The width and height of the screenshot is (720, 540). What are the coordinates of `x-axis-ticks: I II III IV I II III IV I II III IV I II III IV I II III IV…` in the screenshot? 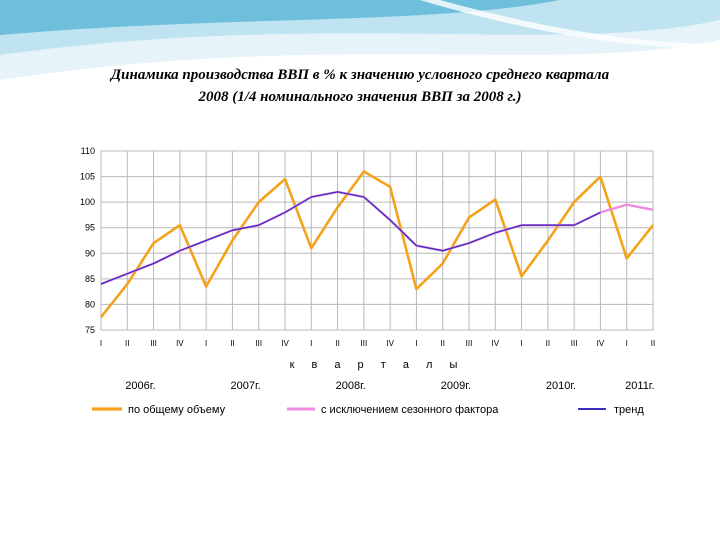 It's located at (377, 343).